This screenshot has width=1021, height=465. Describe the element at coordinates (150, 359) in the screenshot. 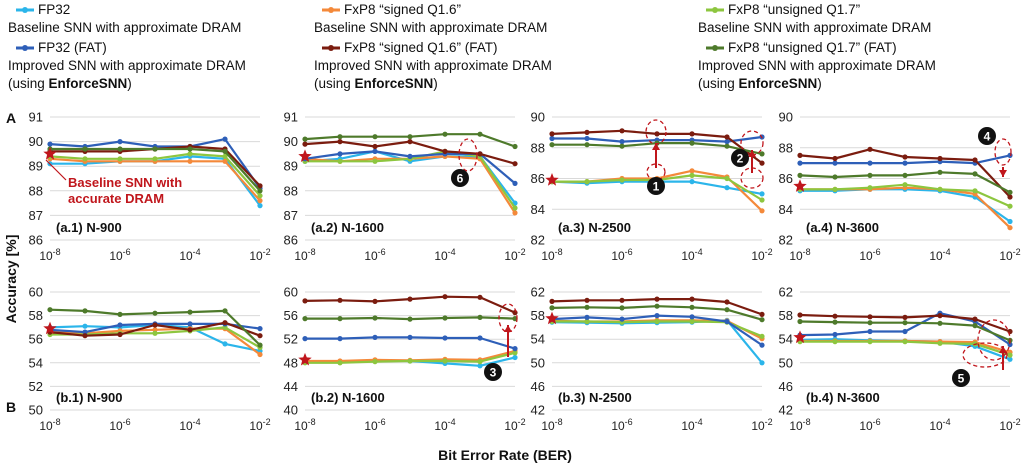

I see `chart-panel: 50 52 54 56 58 60 10⁻⁸ 10⁻⁶ 10⁻⁴ 10⁻² (b.1) N-900` at that location.